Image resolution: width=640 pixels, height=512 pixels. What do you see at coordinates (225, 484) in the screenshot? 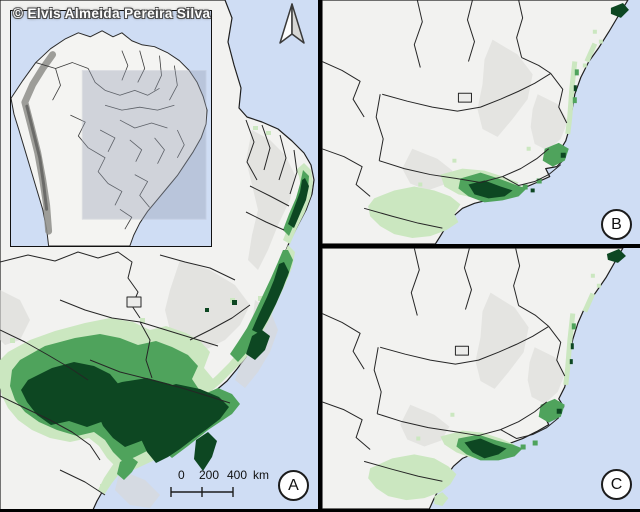
I see `scale-bar: 0 200 400 km` at bounding box center [225, 484].